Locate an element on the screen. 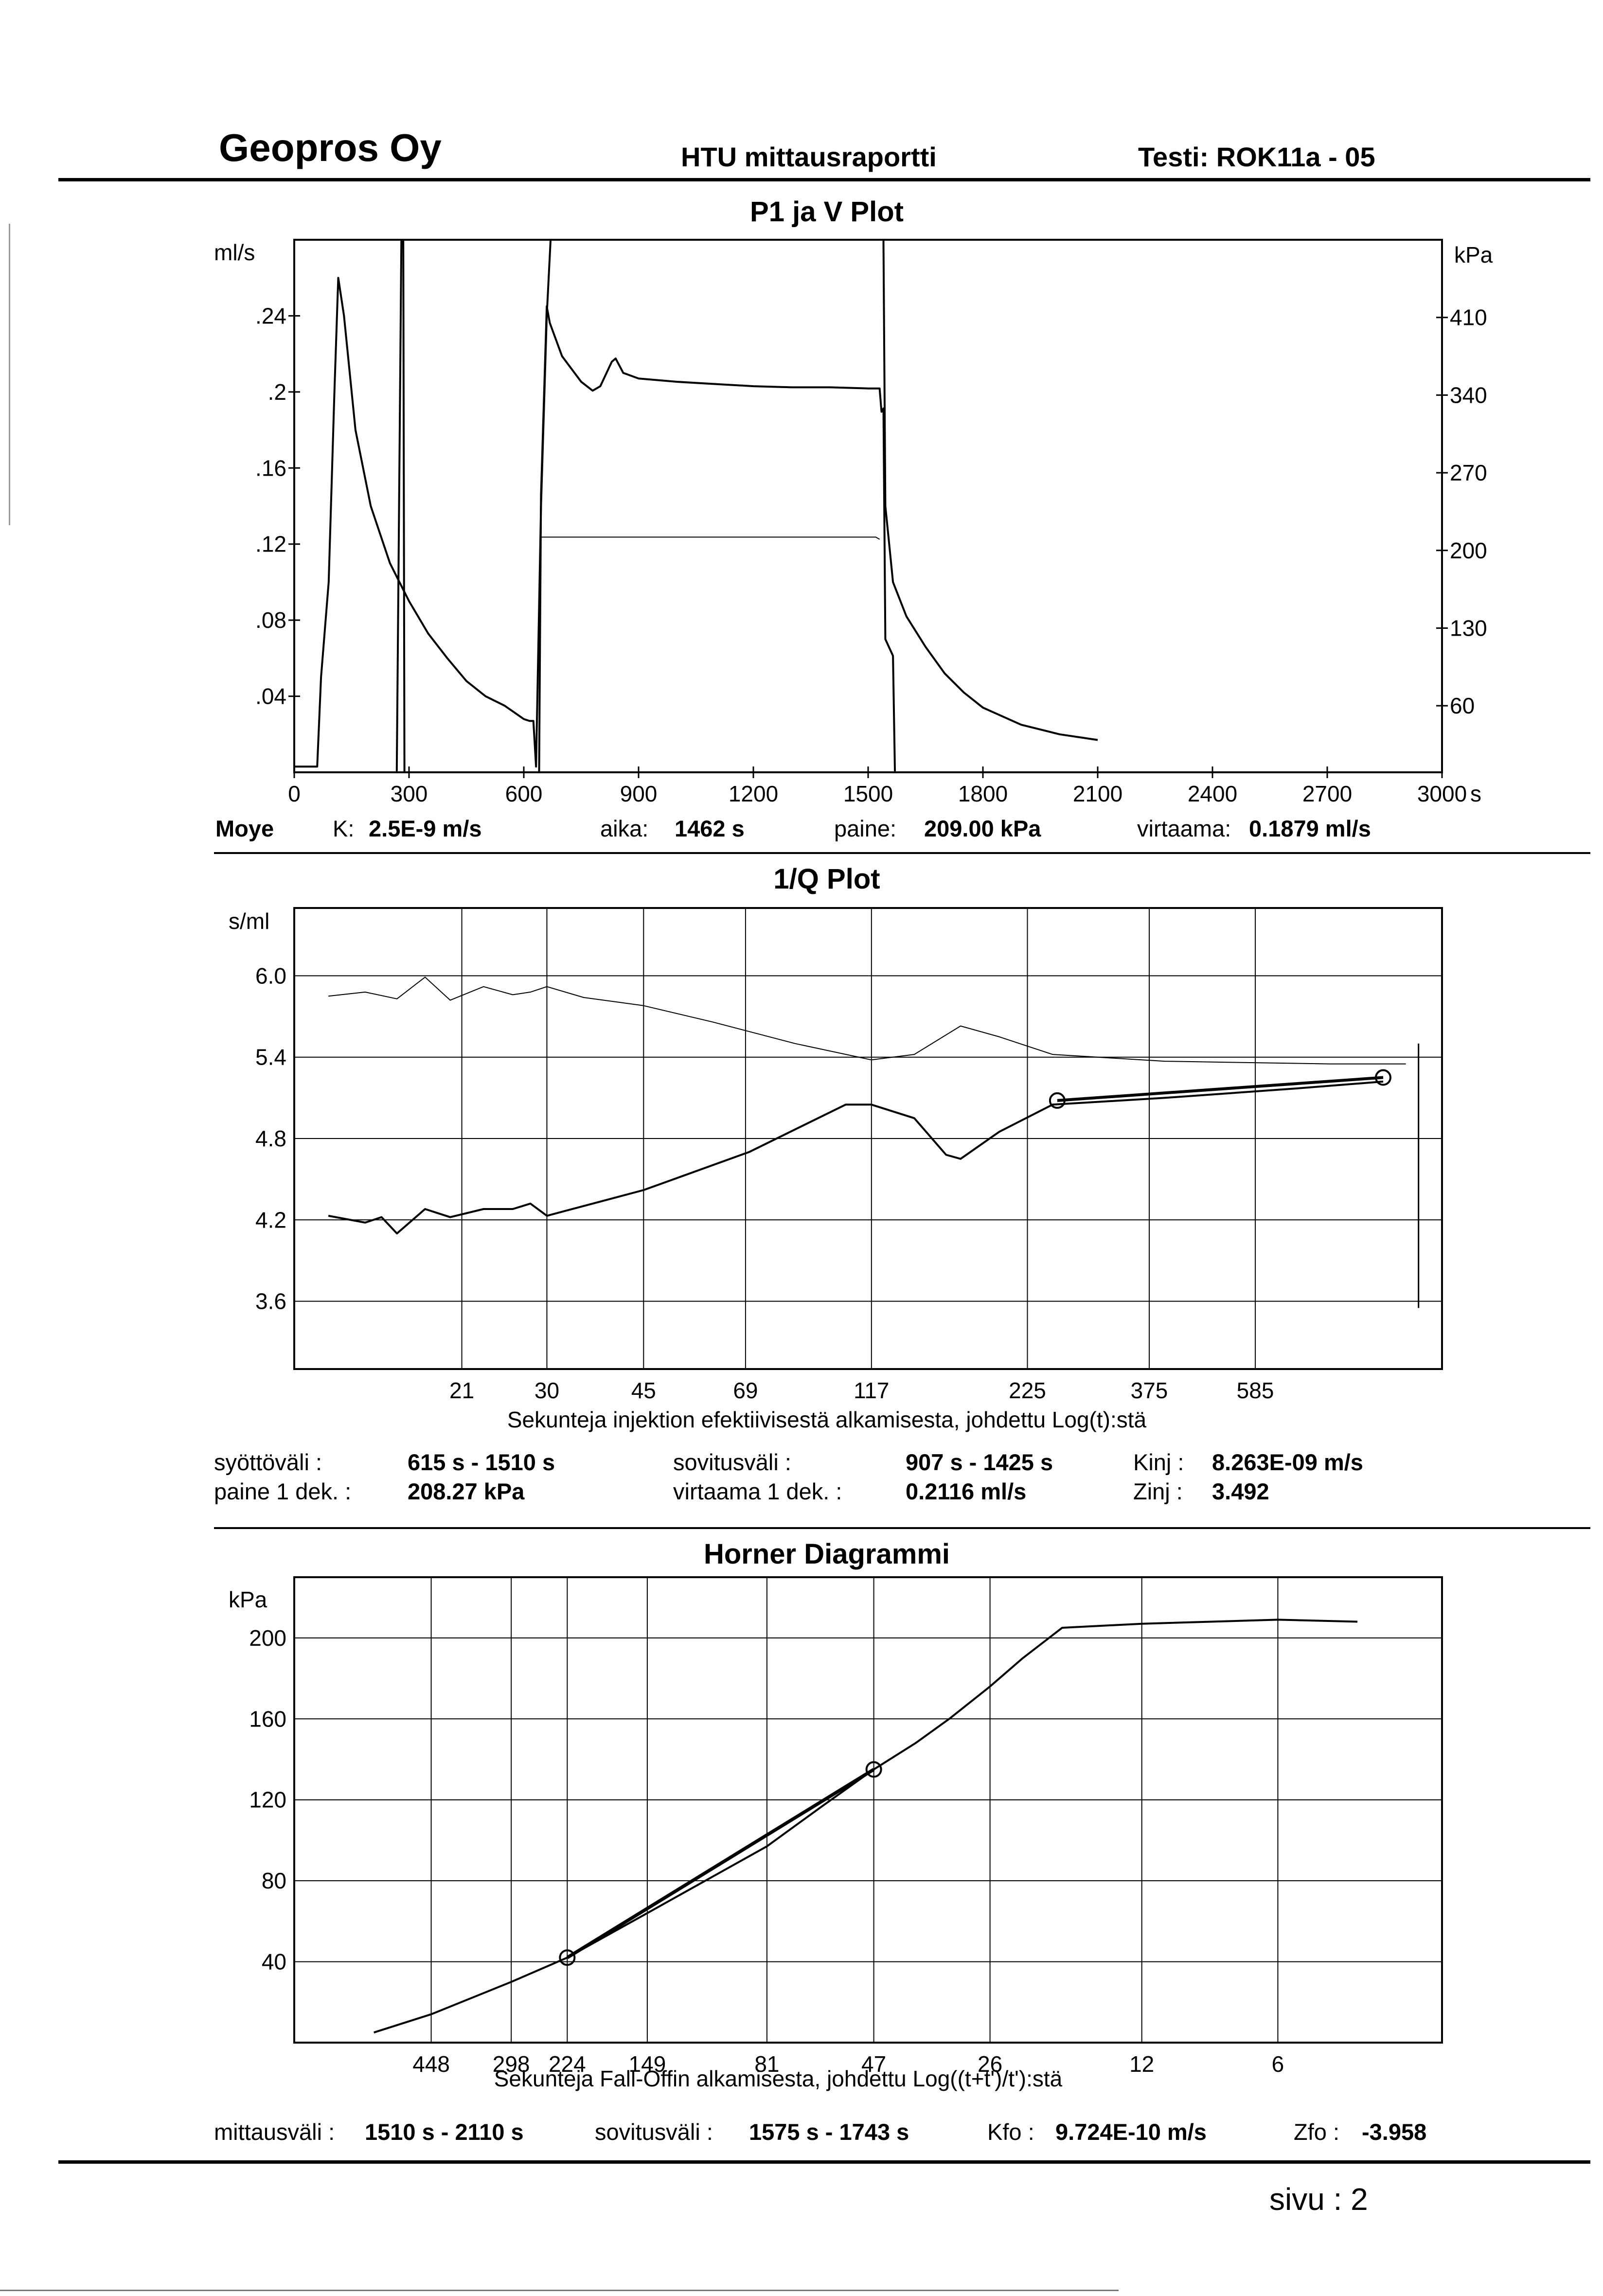  p1-x-tick-label-1: 300 is located at coordinates (410, 793).